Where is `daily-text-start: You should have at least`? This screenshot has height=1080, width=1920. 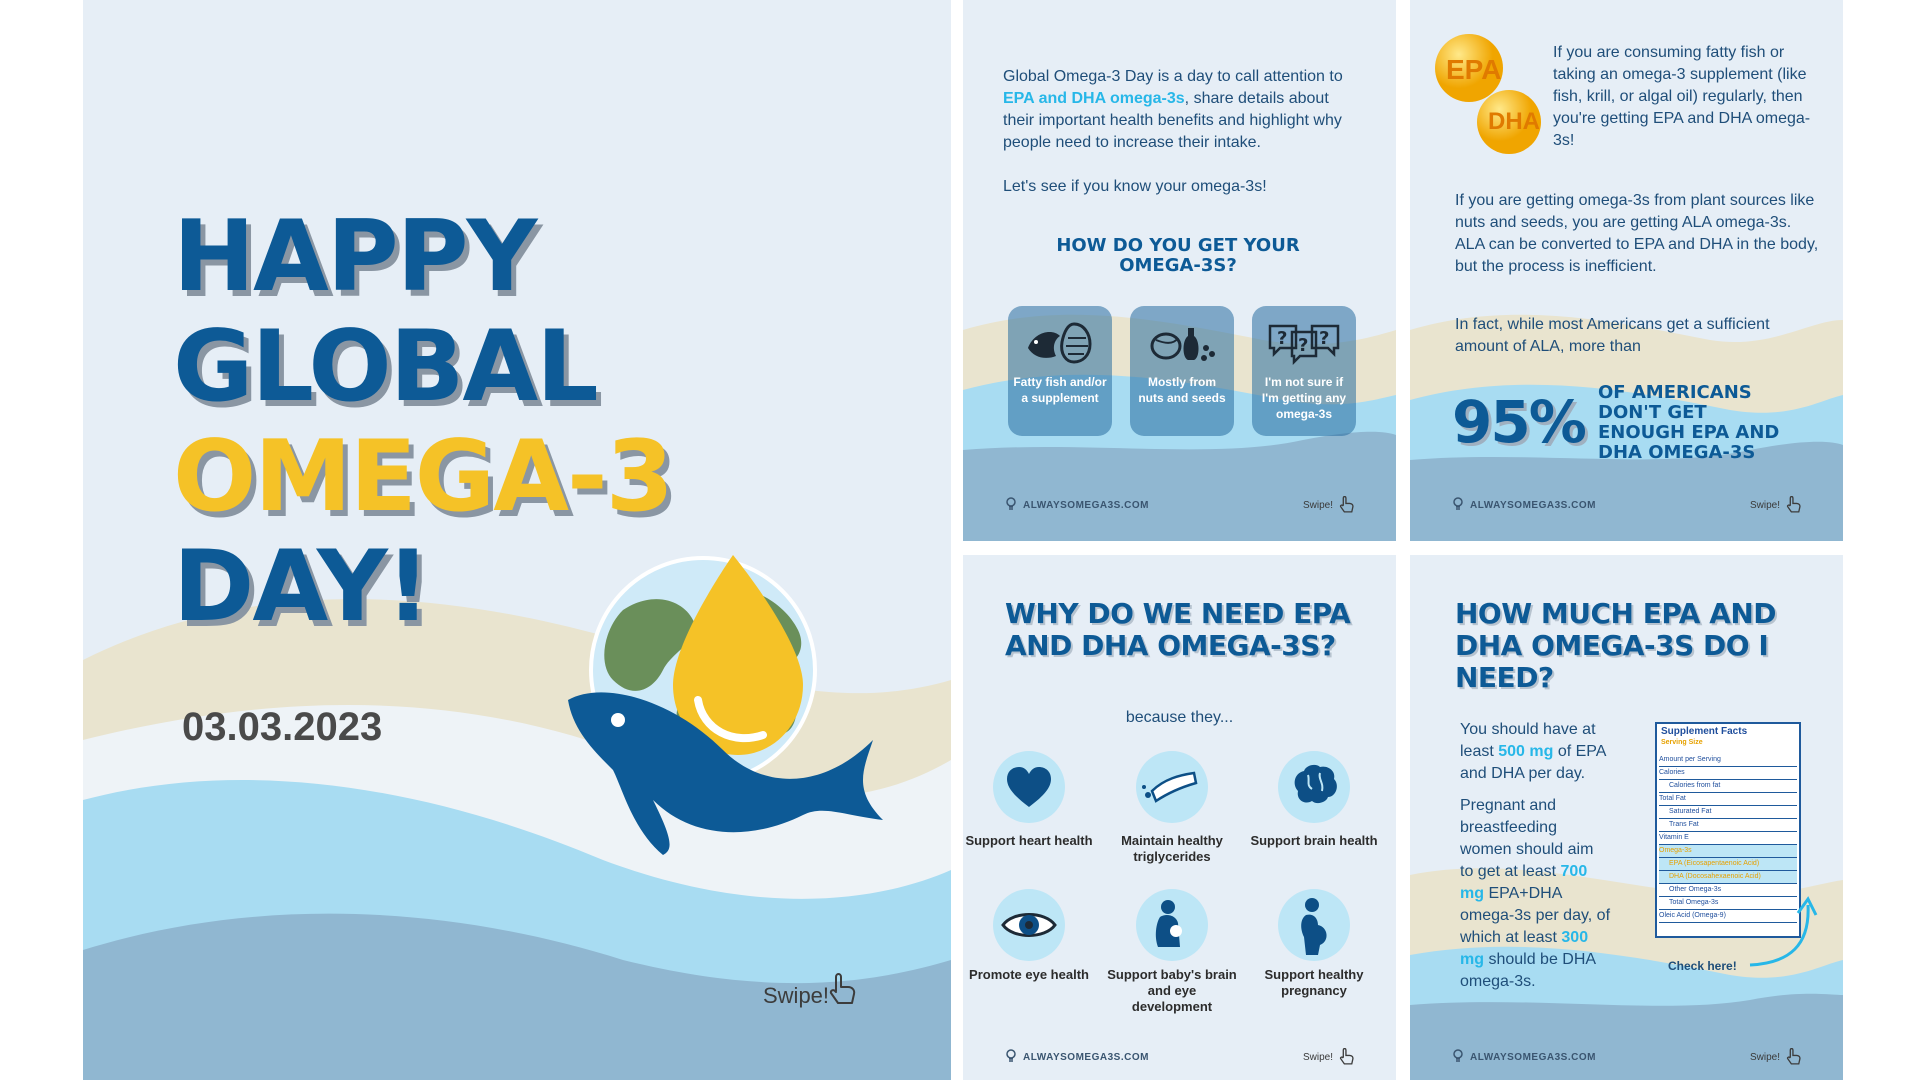 daily-text-start: You should have at least is located at coordinates (1528, 740).